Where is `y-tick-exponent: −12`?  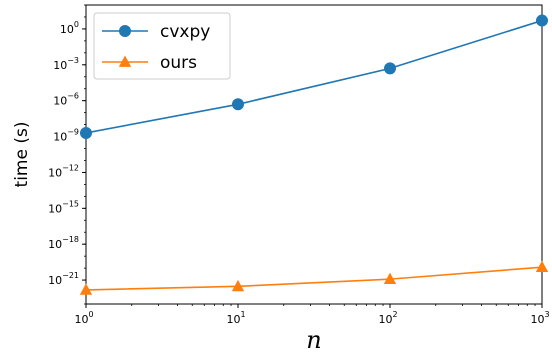 y-tick-exponent: −12 is located at coordinates (70, 167).